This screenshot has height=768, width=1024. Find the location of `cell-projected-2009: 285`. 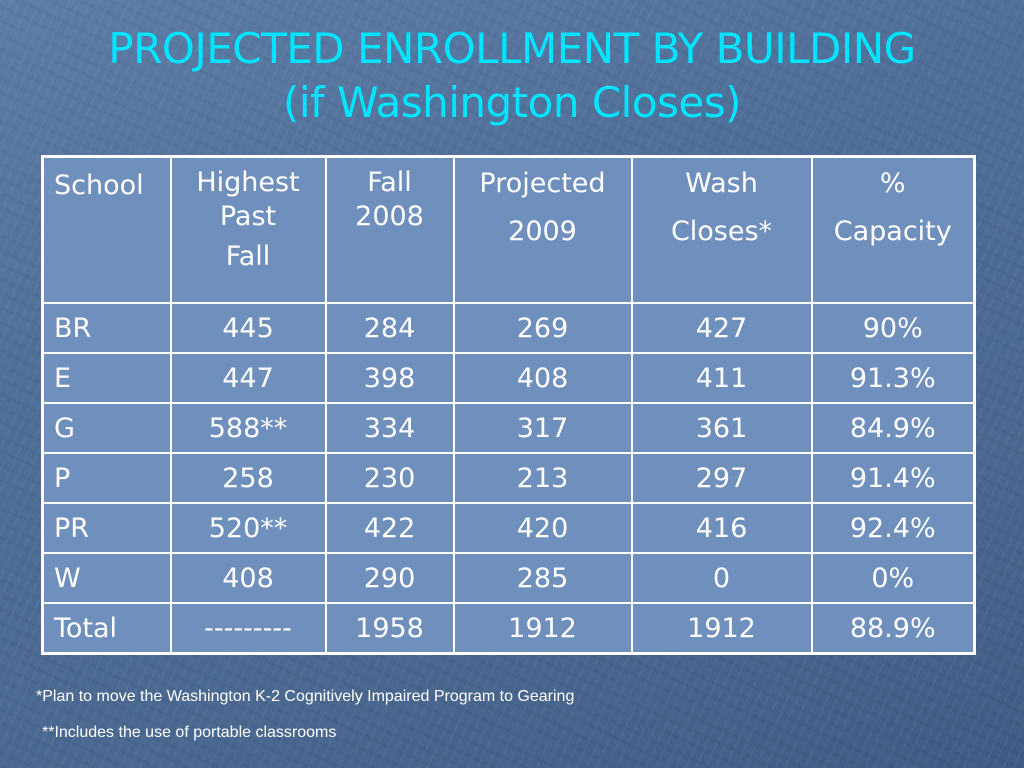

cell-projected-2009: 285 is located at coordinates (542, 578).